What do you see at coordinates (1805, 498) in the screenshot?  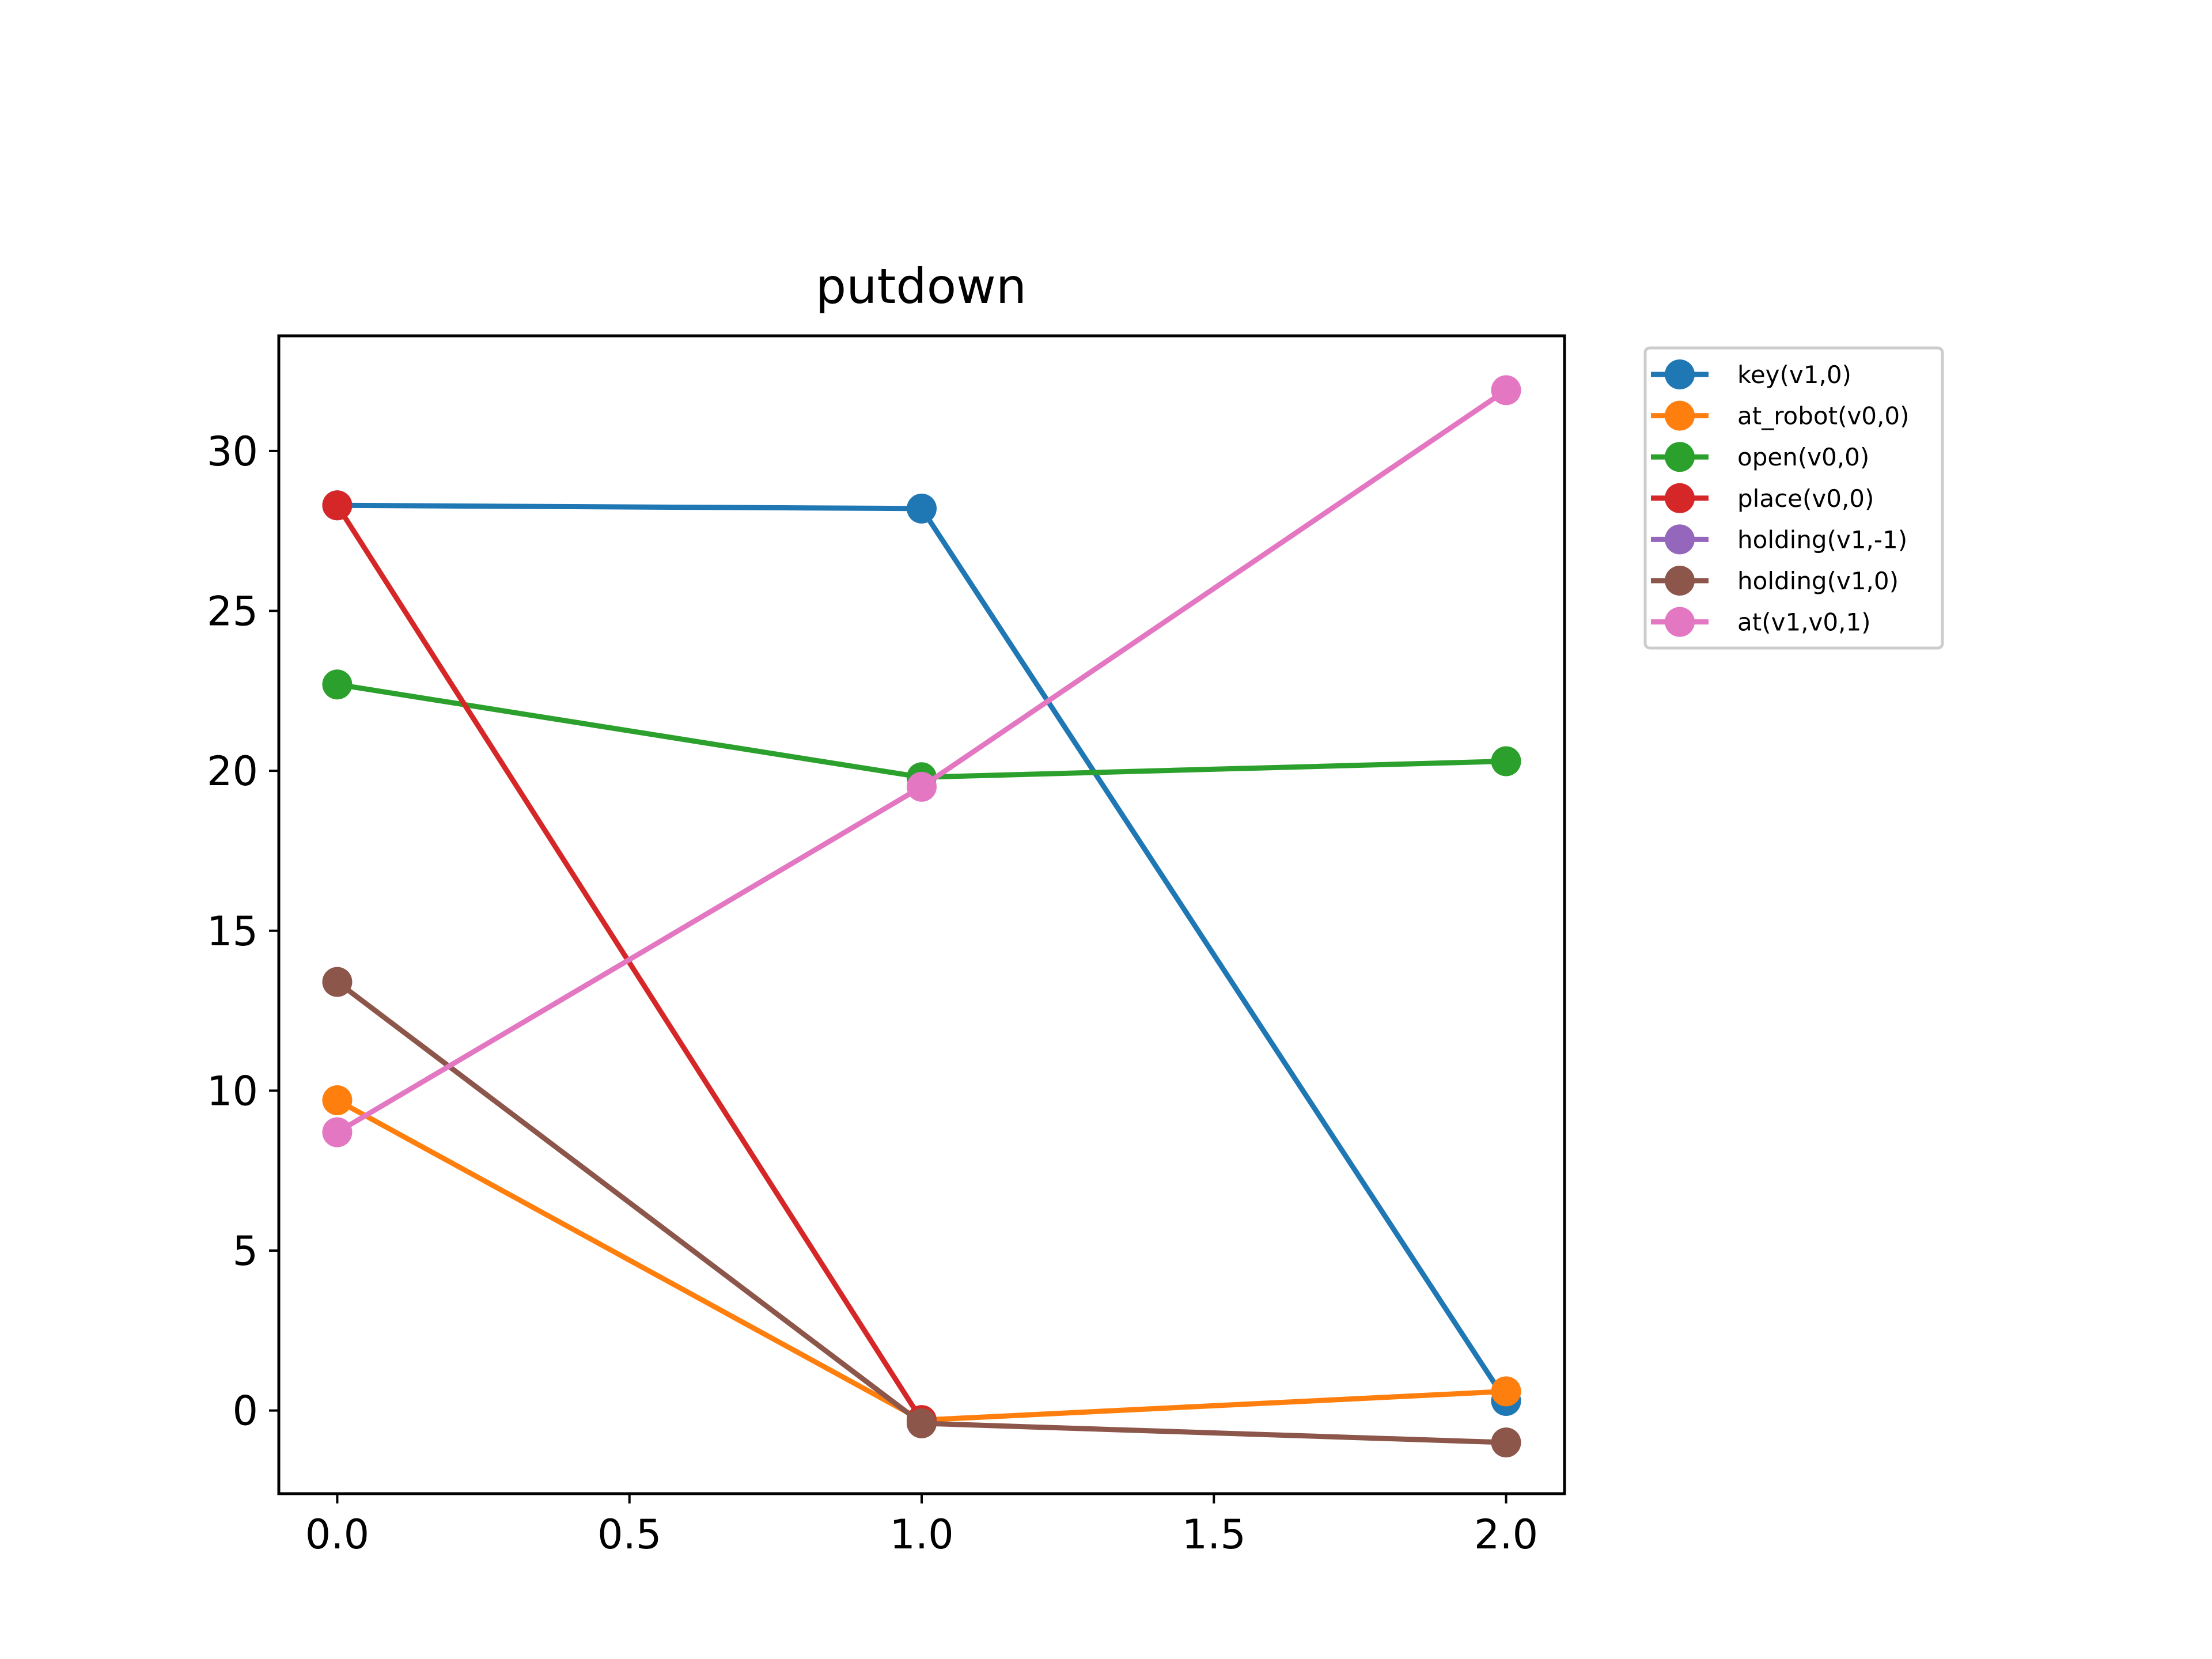 I see `legend-label: place(v0,0)` at bounding box center [1805, 498].